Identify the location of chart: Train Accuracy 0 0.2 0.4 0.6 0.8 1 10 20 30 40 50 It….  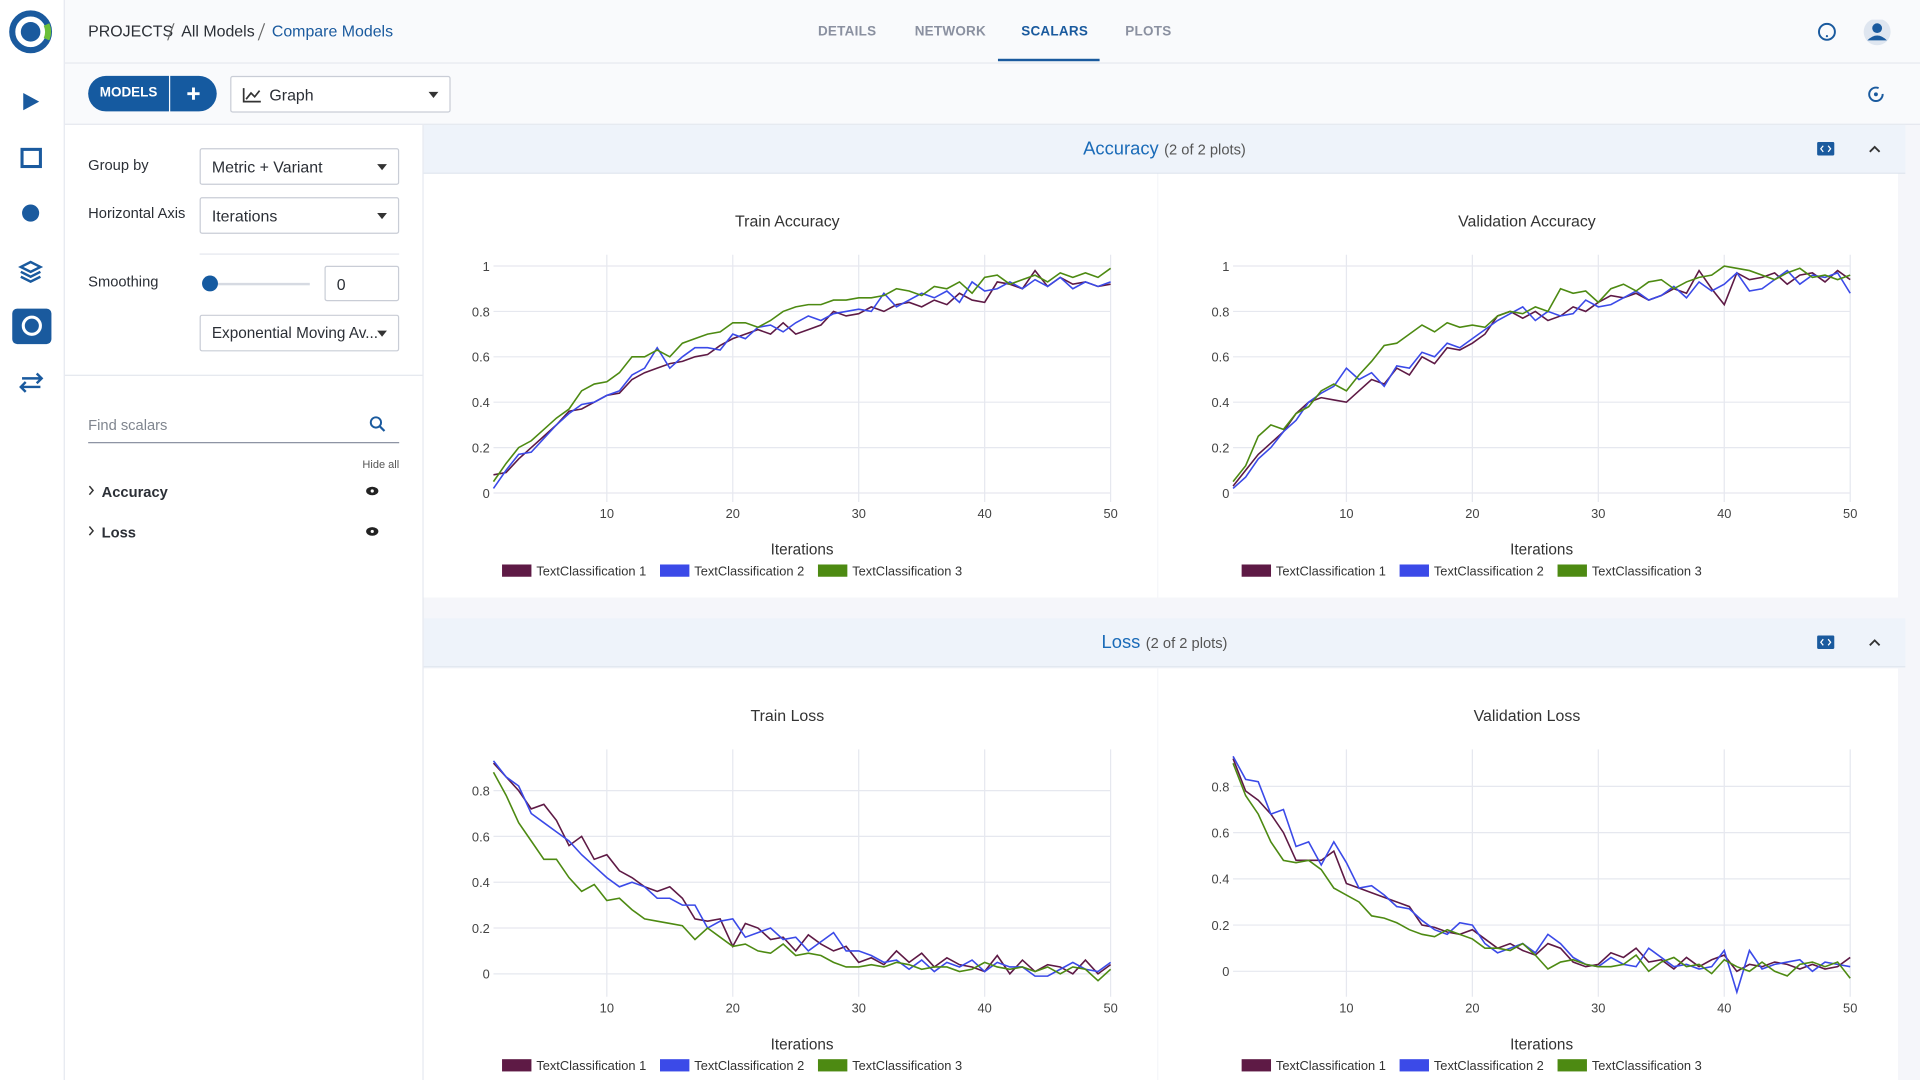
(795, 396).